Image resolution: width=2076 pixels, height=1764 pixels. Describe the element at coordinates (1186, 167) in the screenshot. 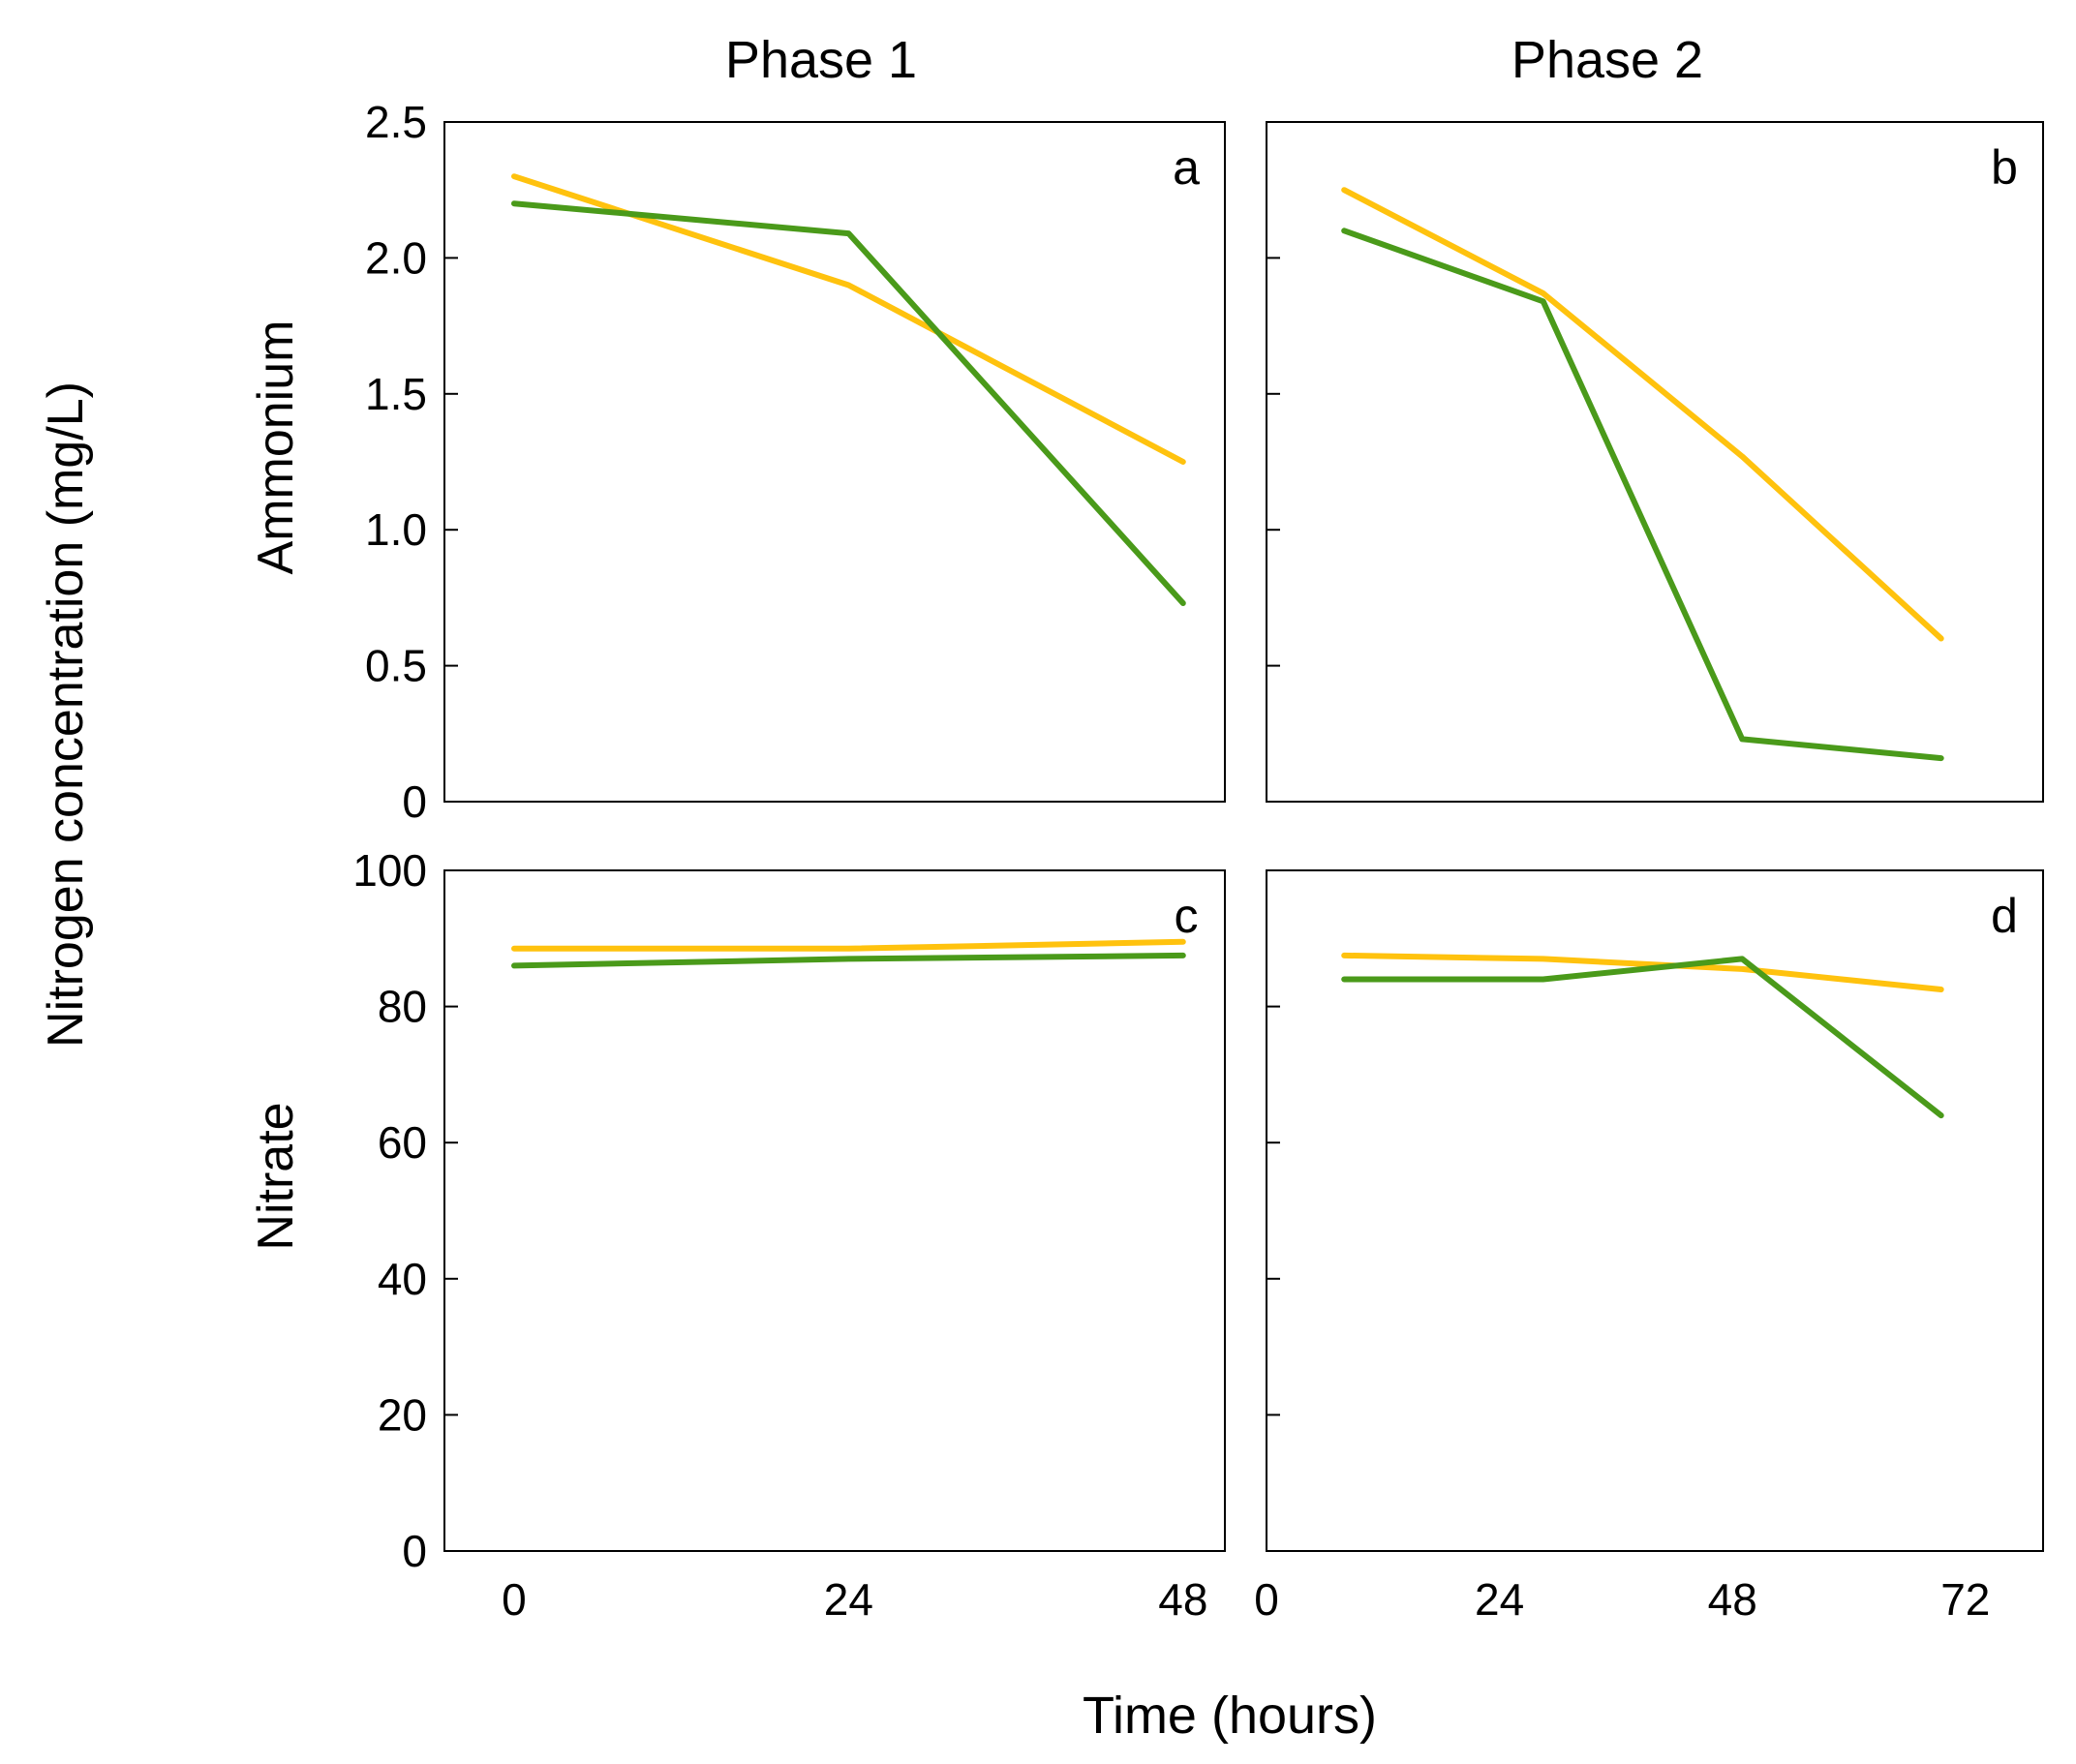

I see `panel-label: a` at that location.